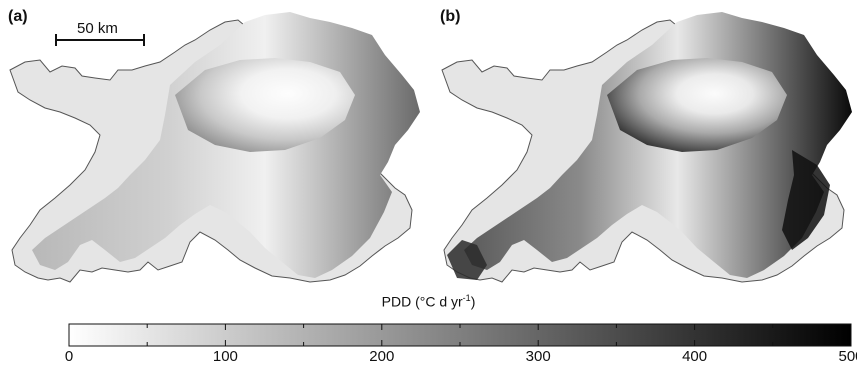 Image resolution: width=857 pixels, height=369 pixels. What do you see at coordinates (467, 260) in the screenshot?
I see `dark-patch-sw-b` at bounding box center [467, 260].